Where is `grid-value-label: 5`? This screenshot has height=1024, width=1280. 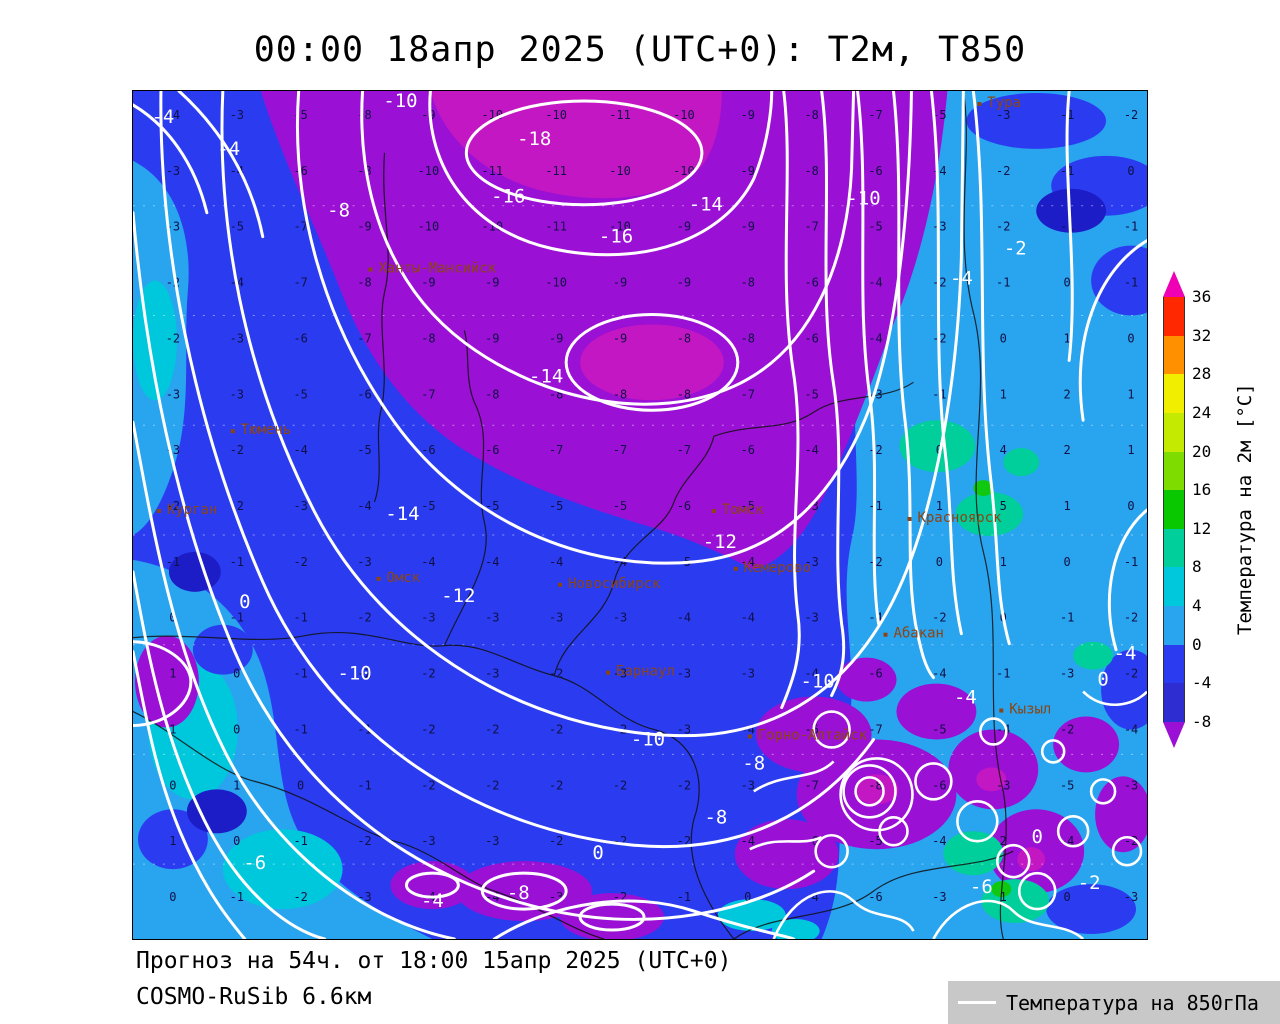 grid-value-label: 5 is located at coordinates (1003, 506).